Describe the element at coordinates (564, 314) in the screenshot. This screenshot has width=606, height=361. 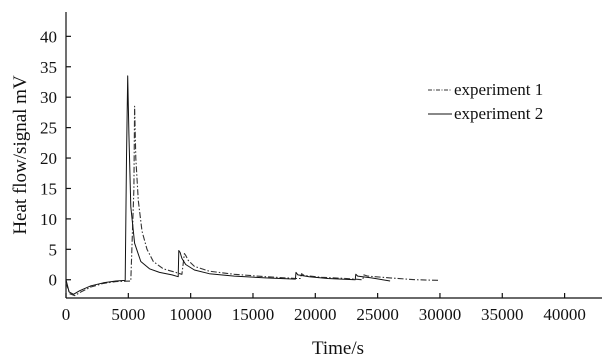
I see `x-tick-label: 40000` at that location.